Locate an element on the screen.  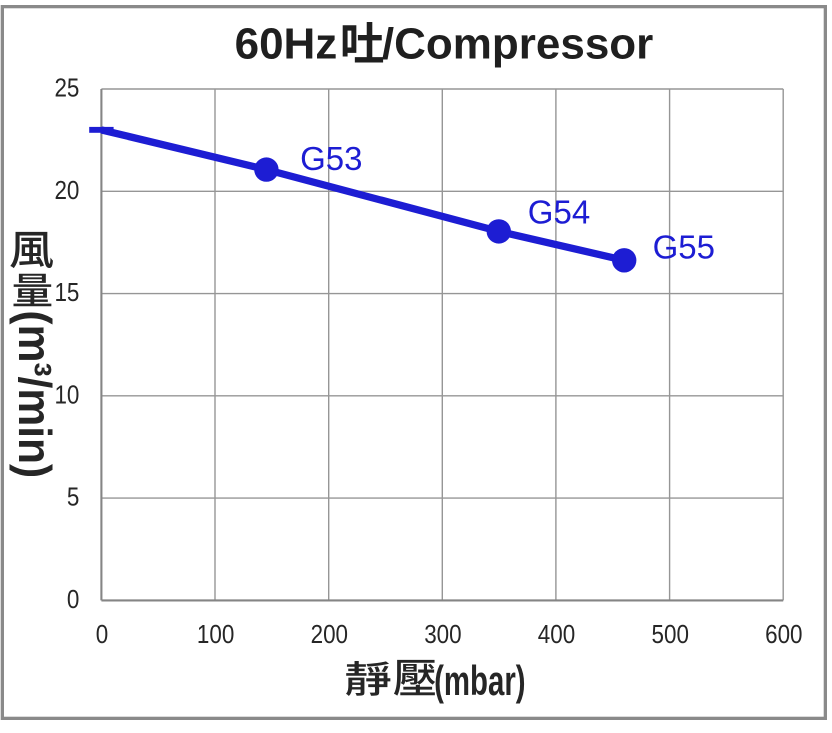
svg-text: 60Hz is located at coordinates (286, 44).